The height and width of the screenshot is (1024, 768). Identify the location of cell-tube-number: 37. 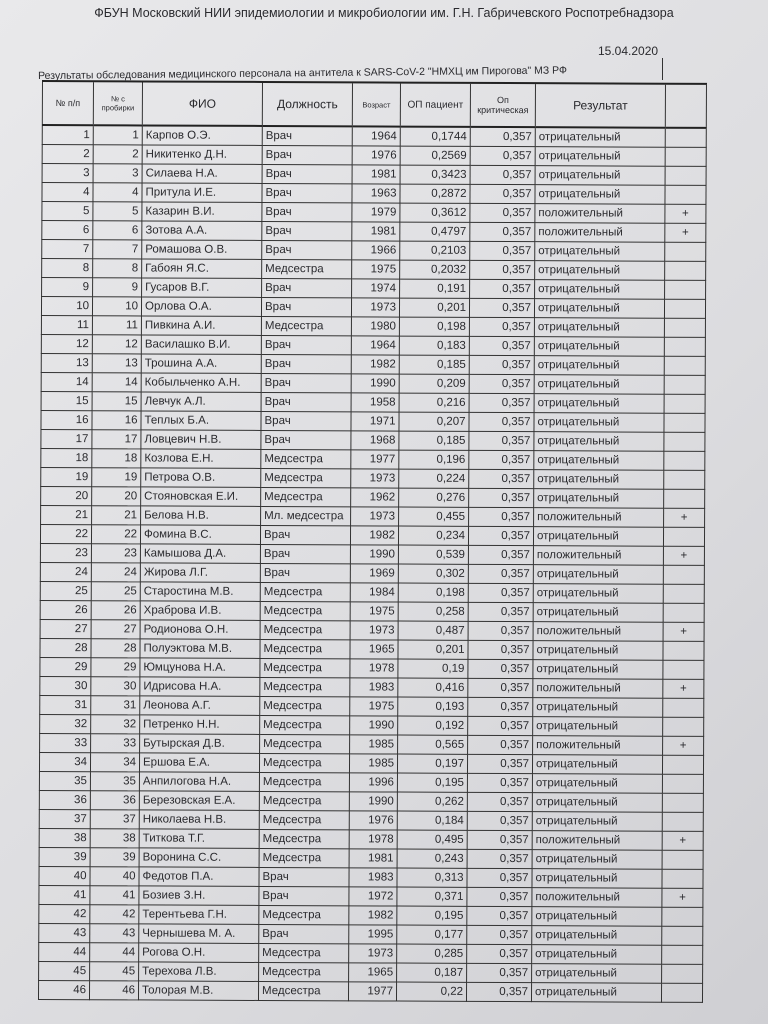
(115, 819).